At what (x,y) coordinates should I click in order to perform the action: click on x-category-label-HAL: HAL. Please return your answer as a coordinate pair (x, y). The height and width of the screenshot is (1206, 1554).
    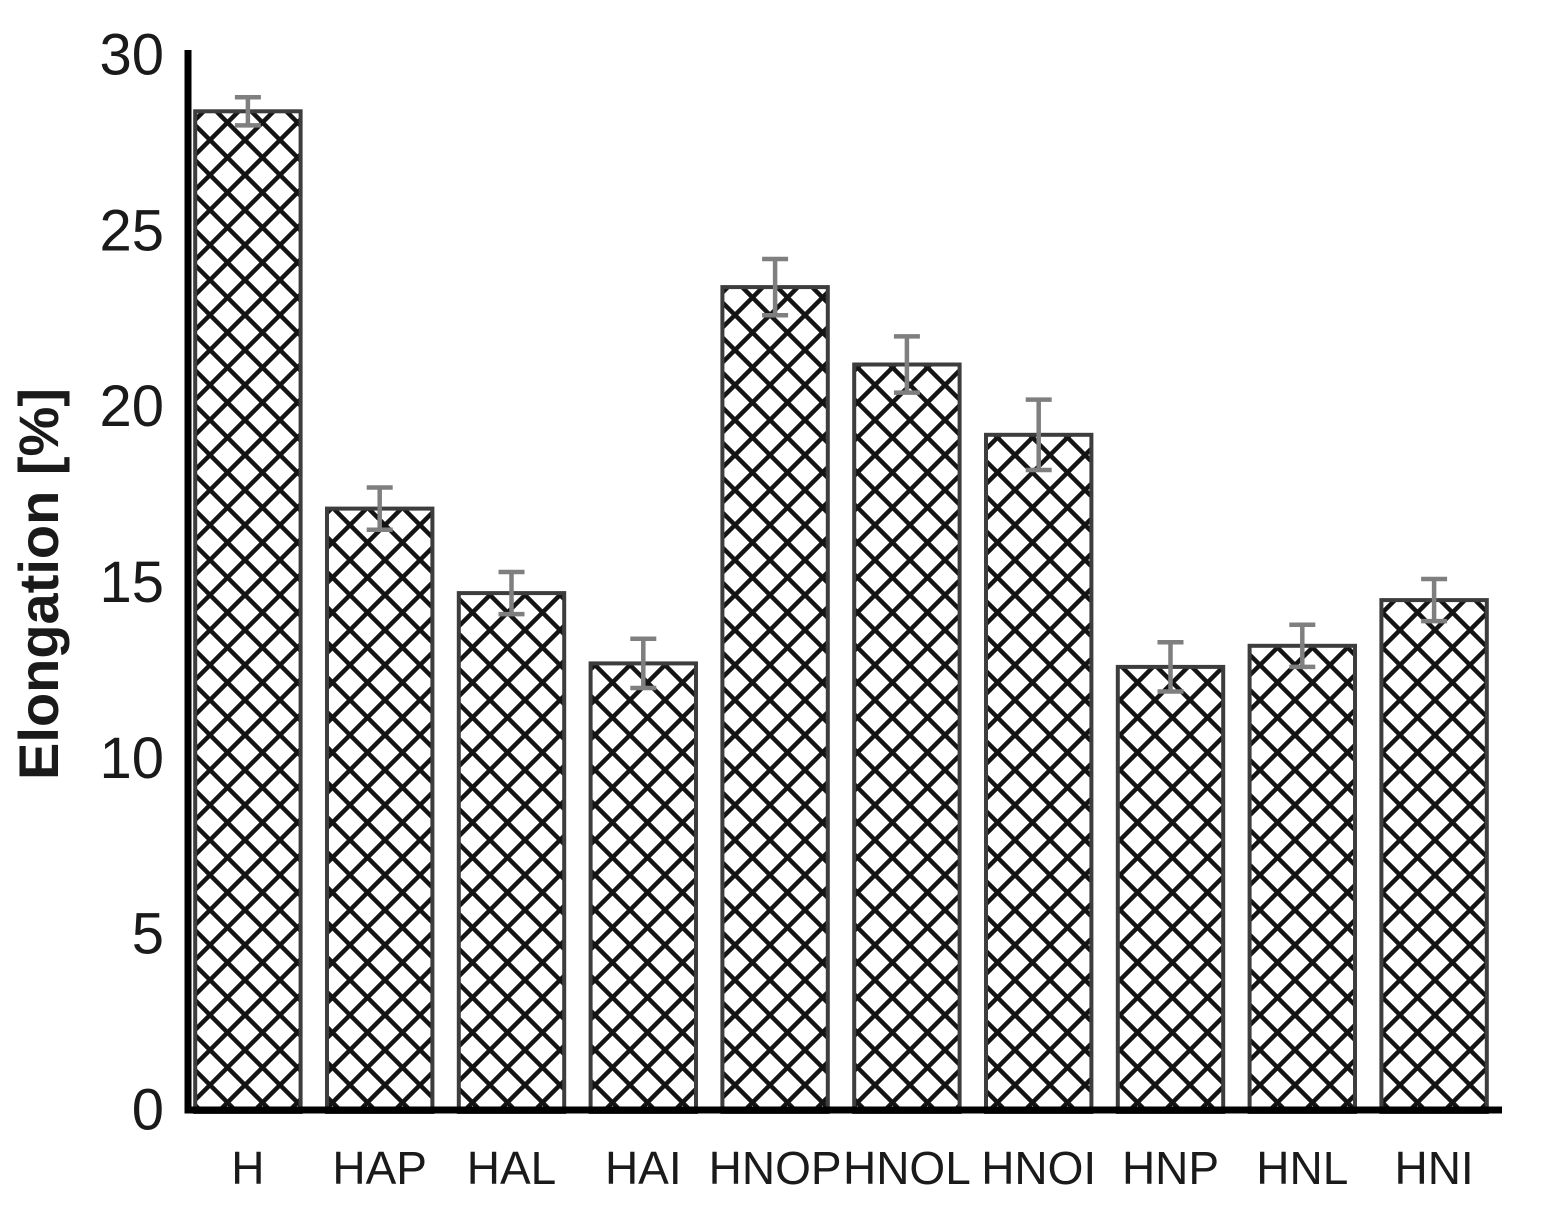
    Looking at the image, I should click on (511, 1168).